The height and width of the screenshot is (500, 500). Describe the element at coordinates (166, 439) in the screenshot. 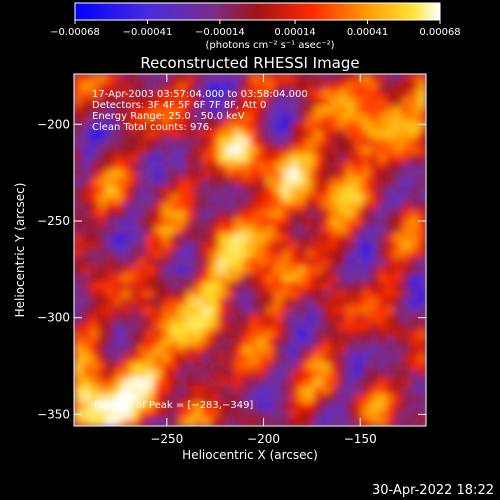

I see `x-tick-label: −250` at that location.